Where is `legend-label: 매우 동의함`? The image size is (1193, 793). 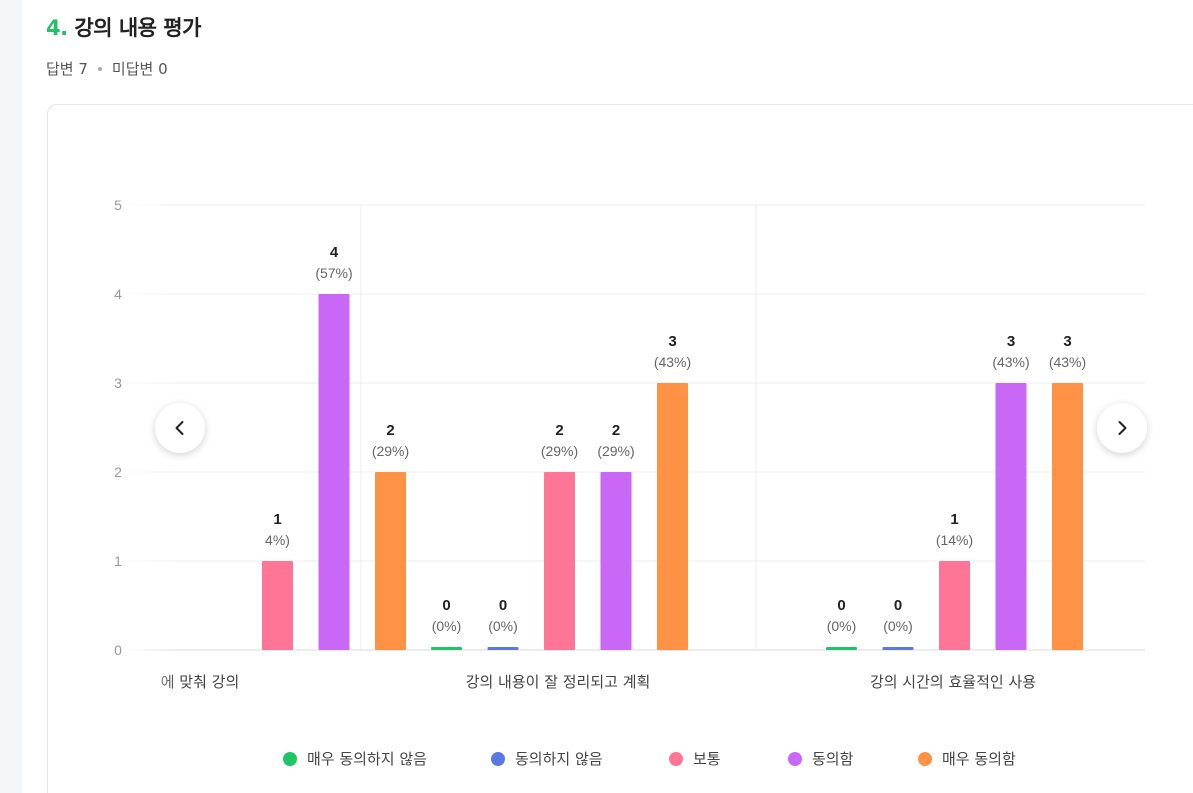
legend-label: 매우 동의함 is located at coordinates (979, 759).